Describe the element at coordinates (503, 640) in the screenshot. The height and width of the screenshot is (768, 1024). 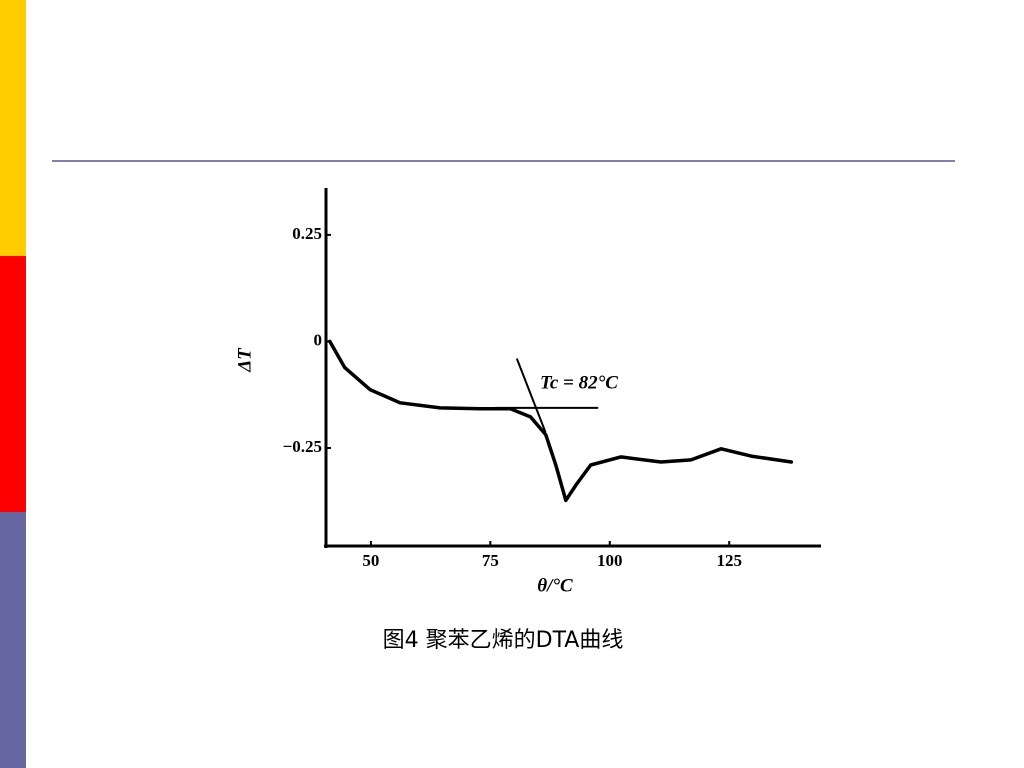
I see `caption: 图4 聚苯乙烯的DTA曲线` at that location.